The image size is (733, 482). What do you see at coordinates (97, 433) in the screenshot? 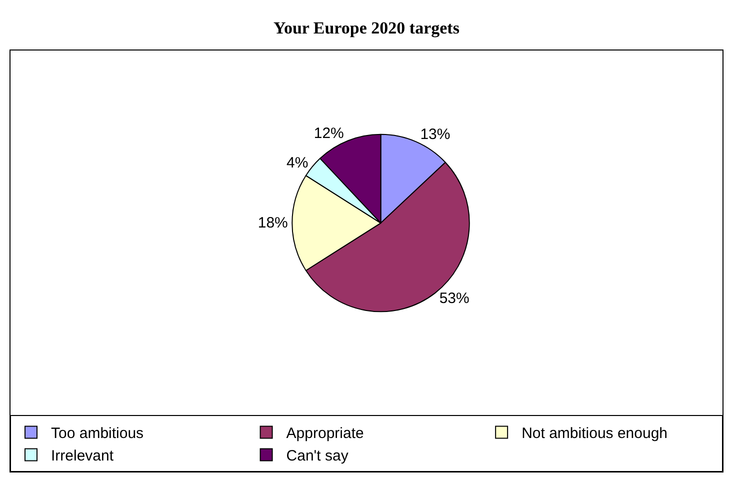
I see `legend-label: Too ambitious` at bounding box center [97, 433].